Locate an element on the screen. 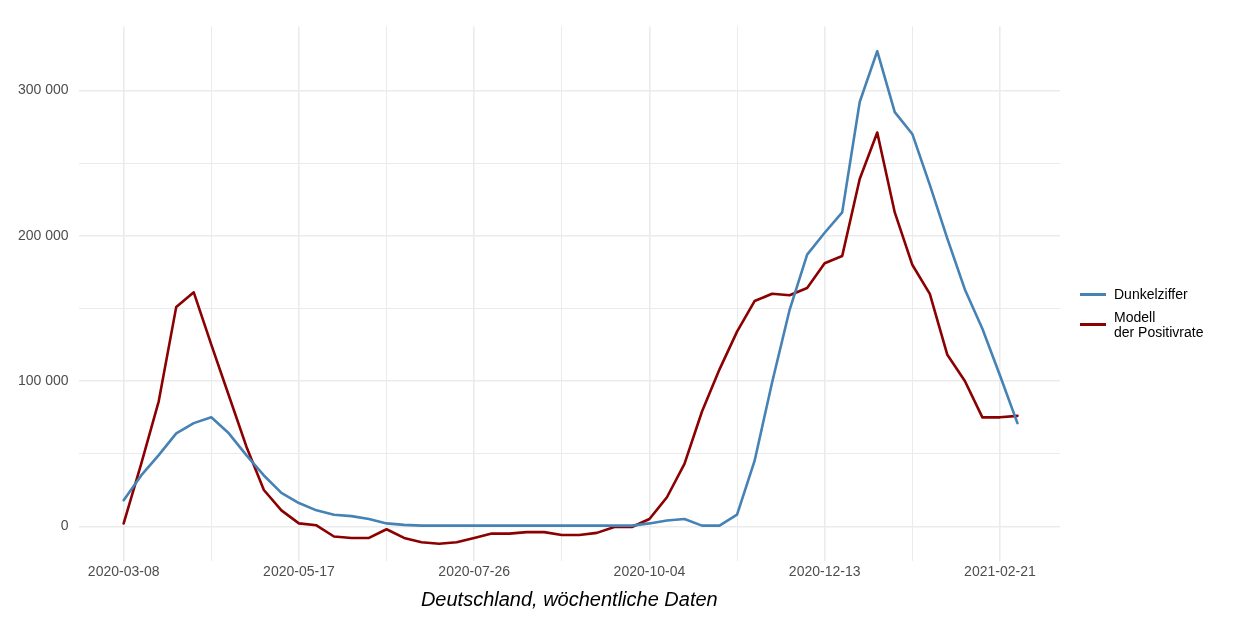  legend-label: Modell der Positivrate is located at coordinates (1159, 324).